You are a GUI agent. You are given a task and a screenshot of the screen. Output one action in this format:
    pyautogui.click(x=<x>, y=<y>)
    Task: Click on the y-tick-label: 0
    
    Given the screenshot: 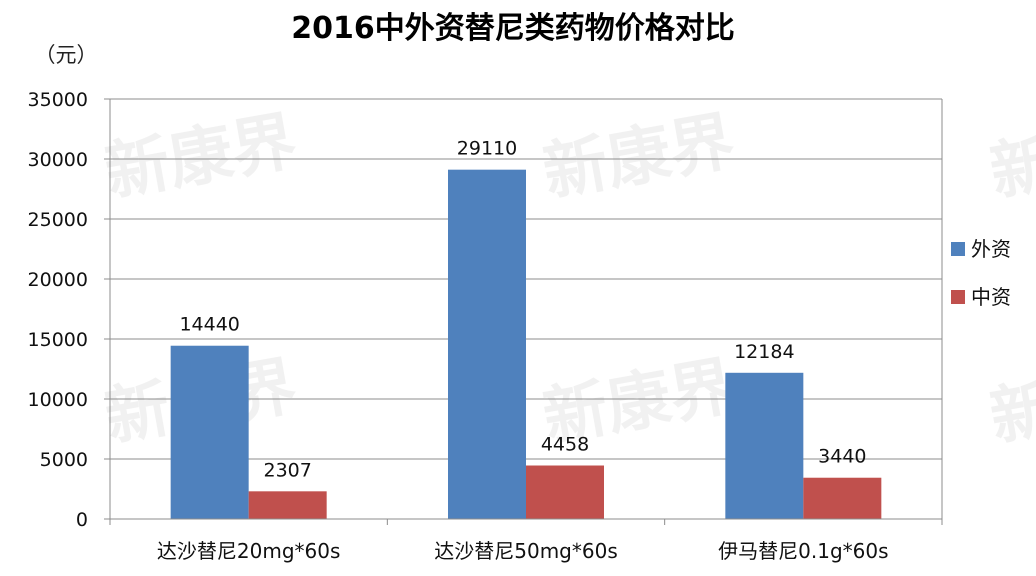 What is the action you would take?
    pyautogui.click(x=82, y=520)
    